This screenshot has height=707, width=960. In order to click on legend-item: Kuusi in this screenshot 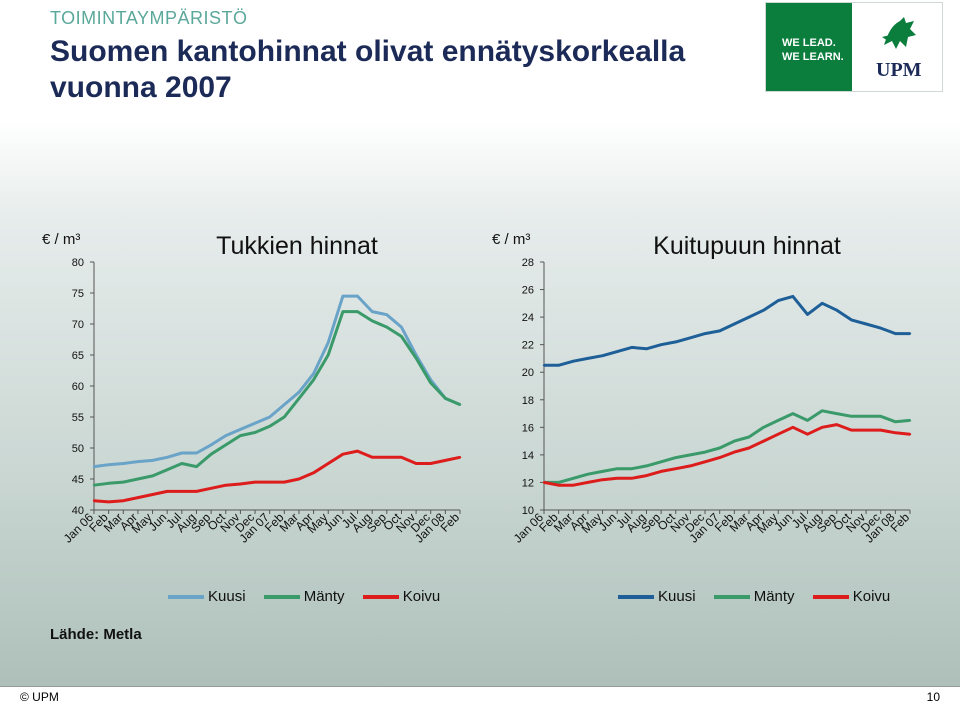, I will do `click(657, 596)`.